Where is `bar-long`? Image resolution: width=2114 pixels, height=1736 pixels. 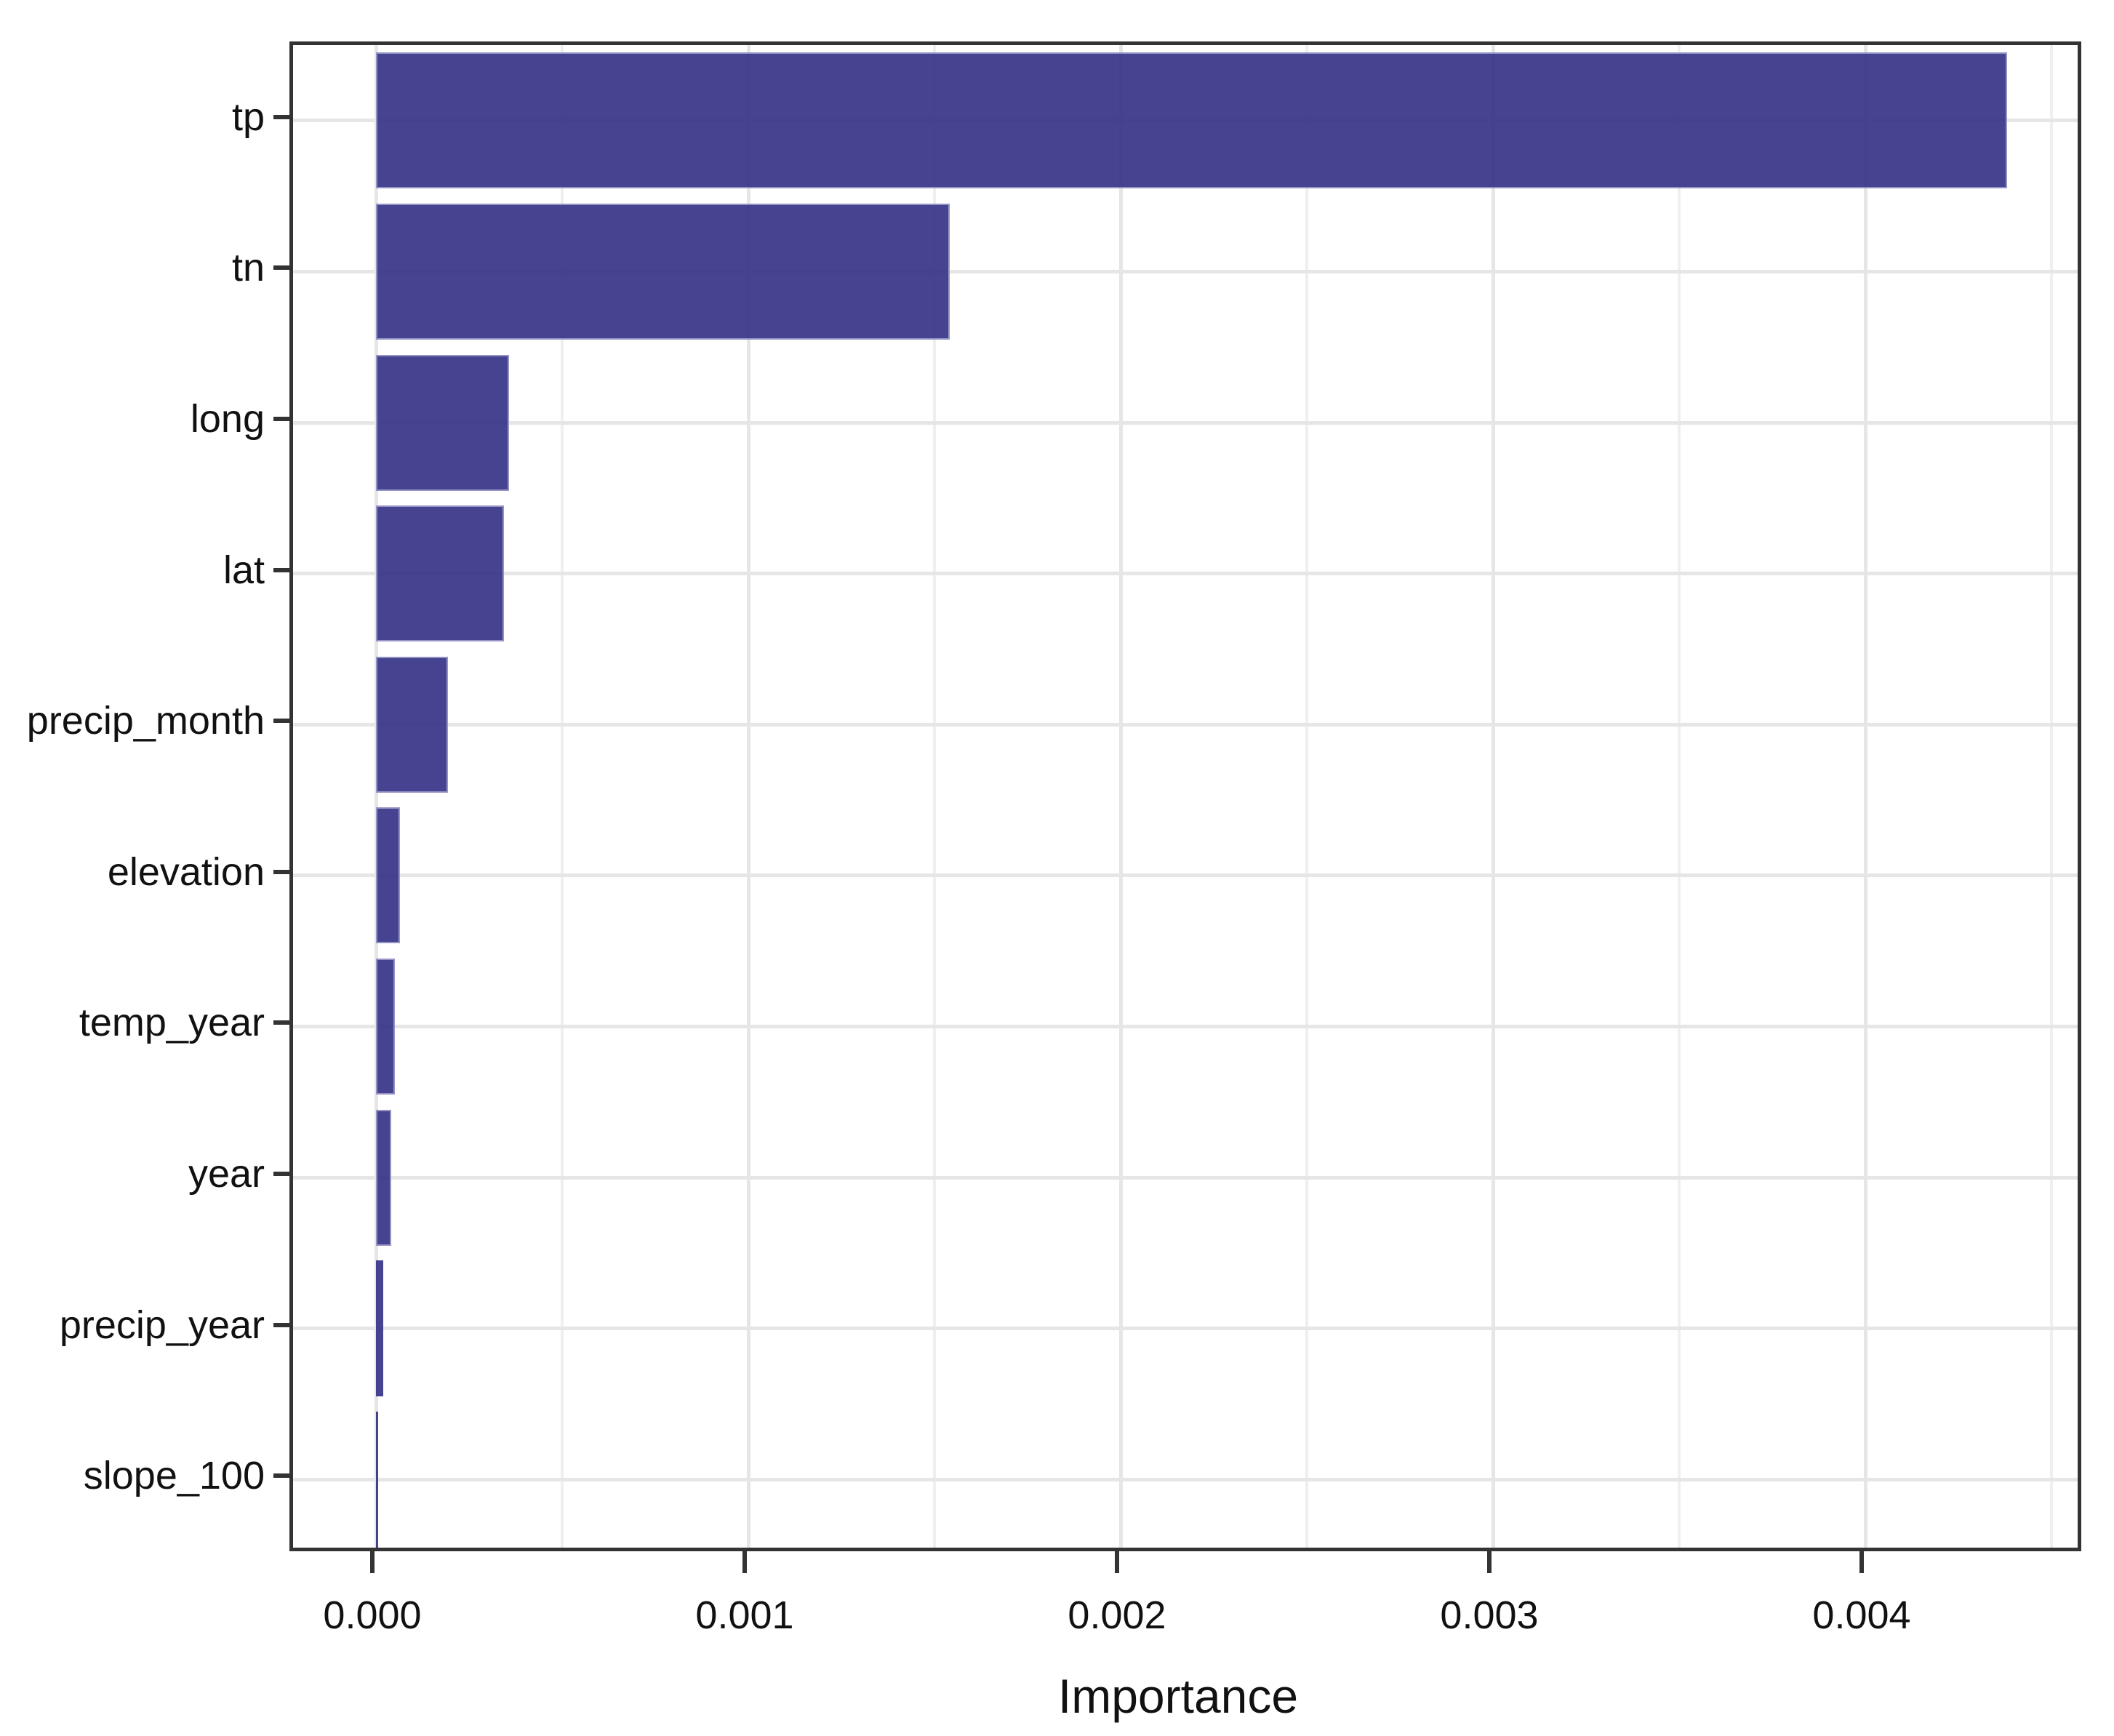
bar-long is located at coordinates (442, 422).